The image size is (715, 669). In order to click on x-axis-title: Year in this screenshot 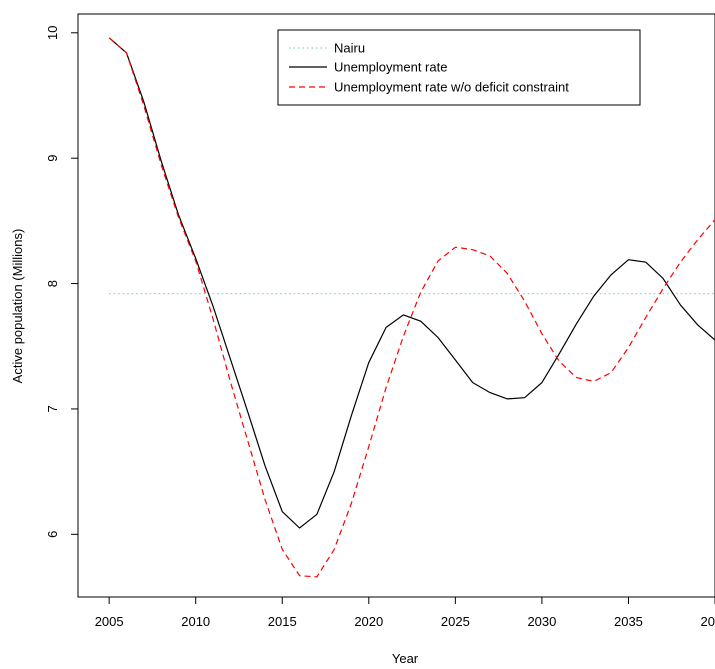, I will do `click(405, 658)`.